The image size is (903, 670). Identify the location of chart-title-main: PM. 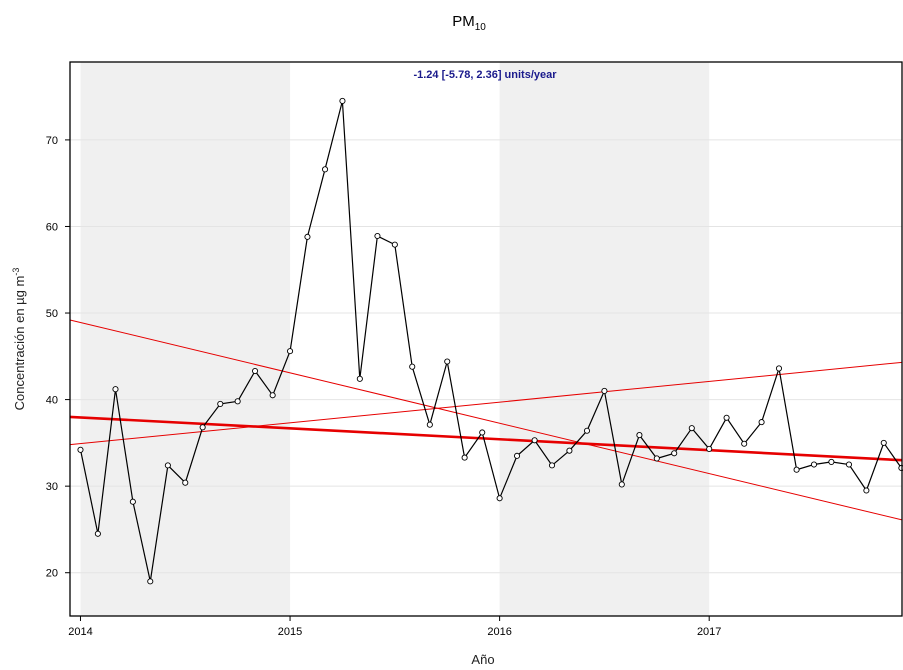
(463, 21).